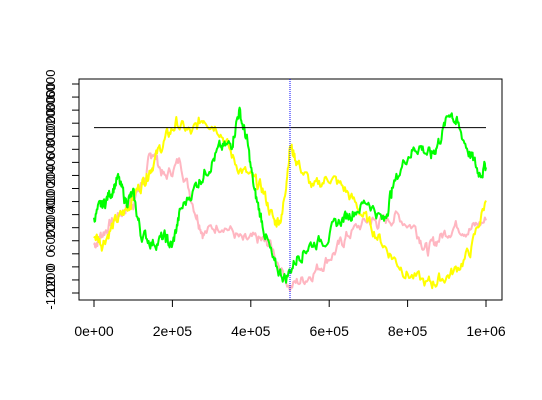  What do you see at coordinates (486, 331) in the screenshot?
I see `x-tick-label: 1e+06` at bounding box center [486, 331].